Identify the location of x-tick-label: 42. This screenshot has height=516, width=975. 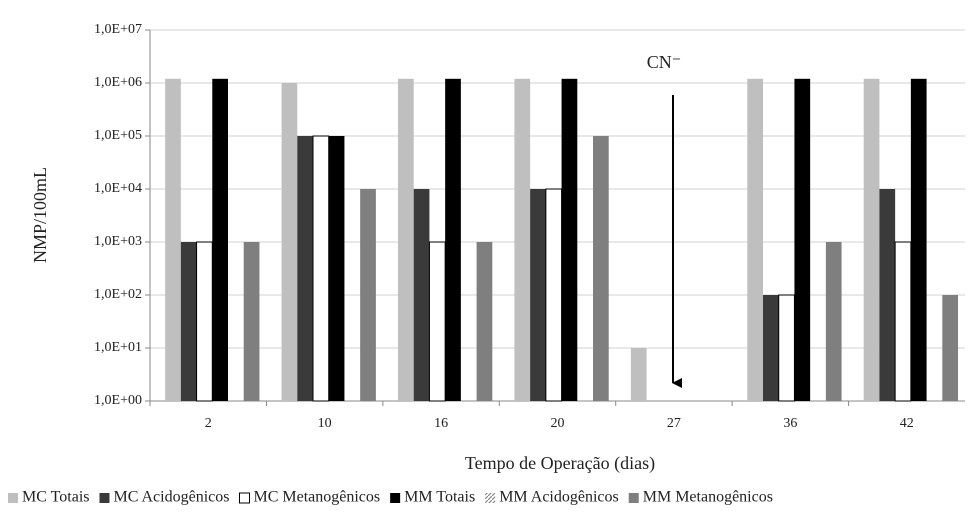
(907, 423).